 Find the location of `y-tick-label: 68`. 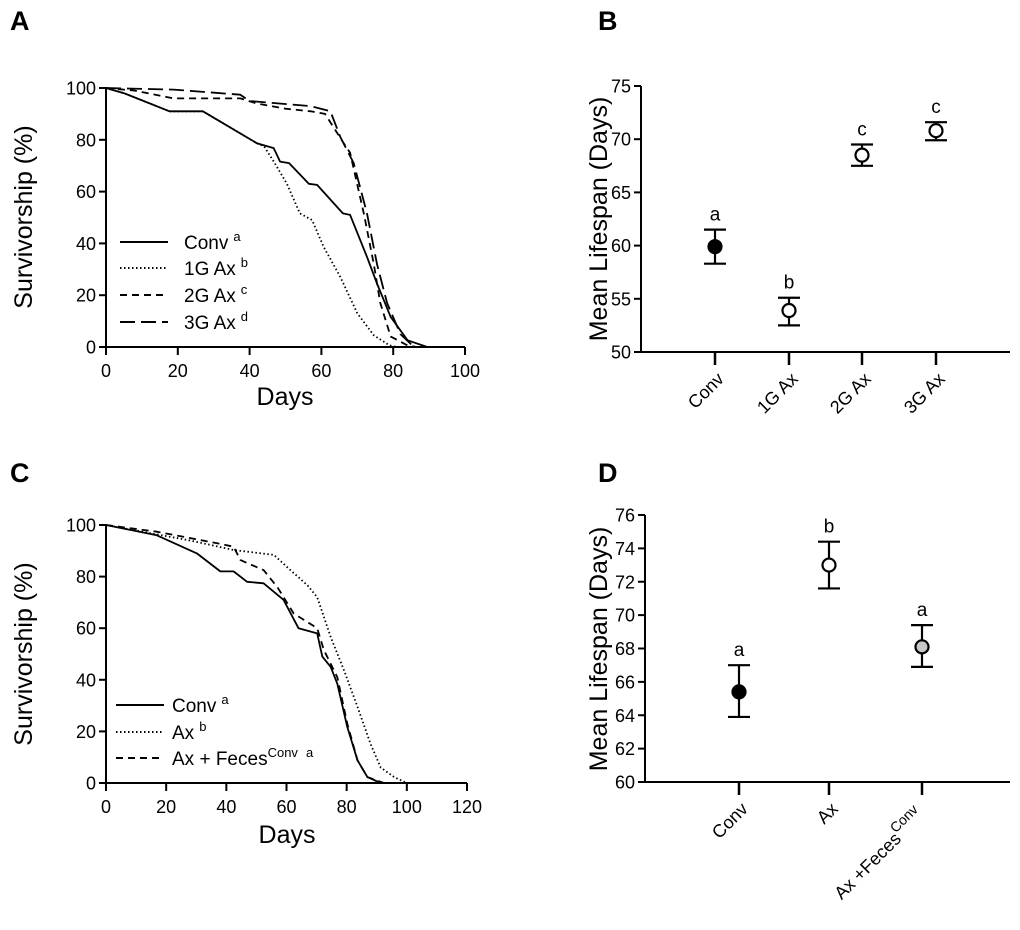

y-tick-label: 68 is located at coordinates (625, 649).